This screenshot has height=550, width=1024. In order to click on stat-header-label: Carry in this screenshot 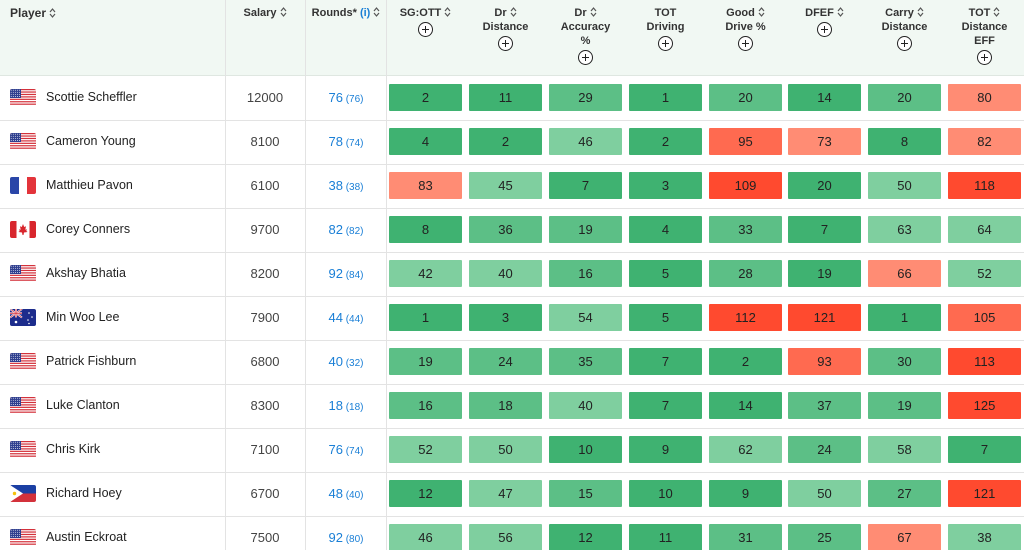, I will do `click(899, 13)`.